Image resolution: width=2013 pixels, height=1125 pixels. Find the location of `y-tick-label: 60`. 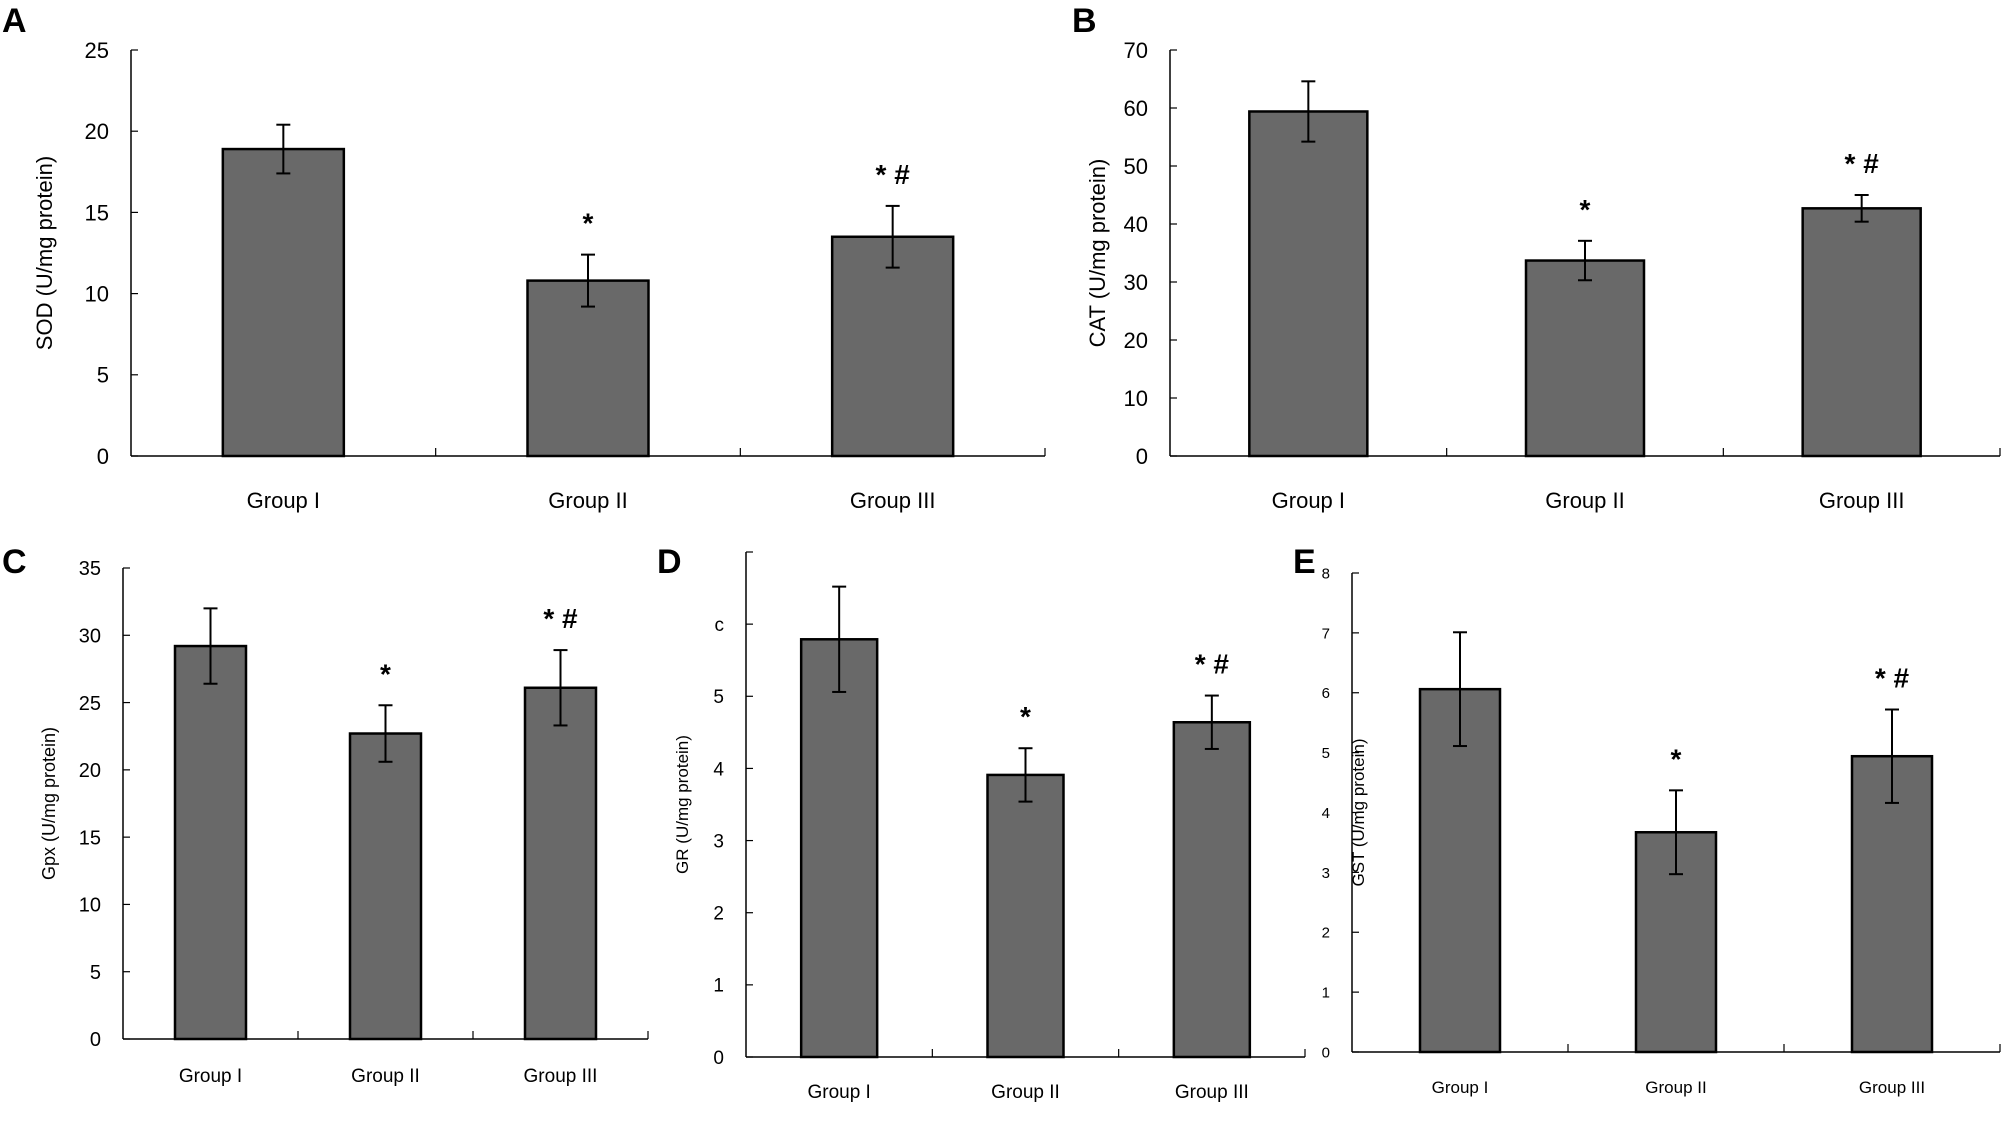

y-tick-label: 60 is located at coordinates (1136, 108).